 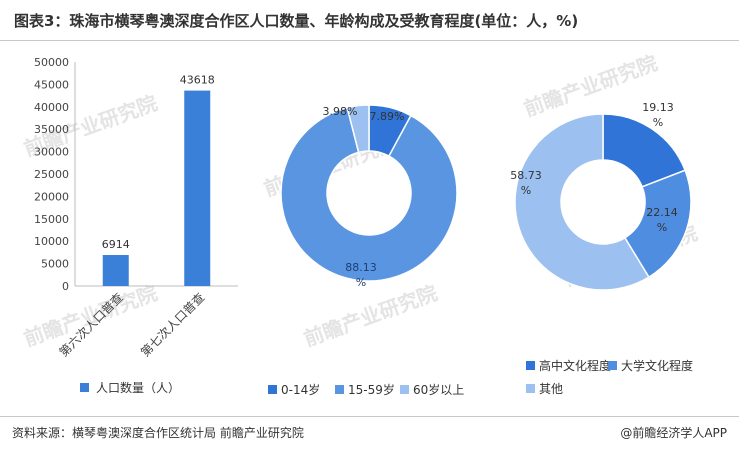 I want to click on slice-value-label: 7.89%, so click(x=387, y=116).